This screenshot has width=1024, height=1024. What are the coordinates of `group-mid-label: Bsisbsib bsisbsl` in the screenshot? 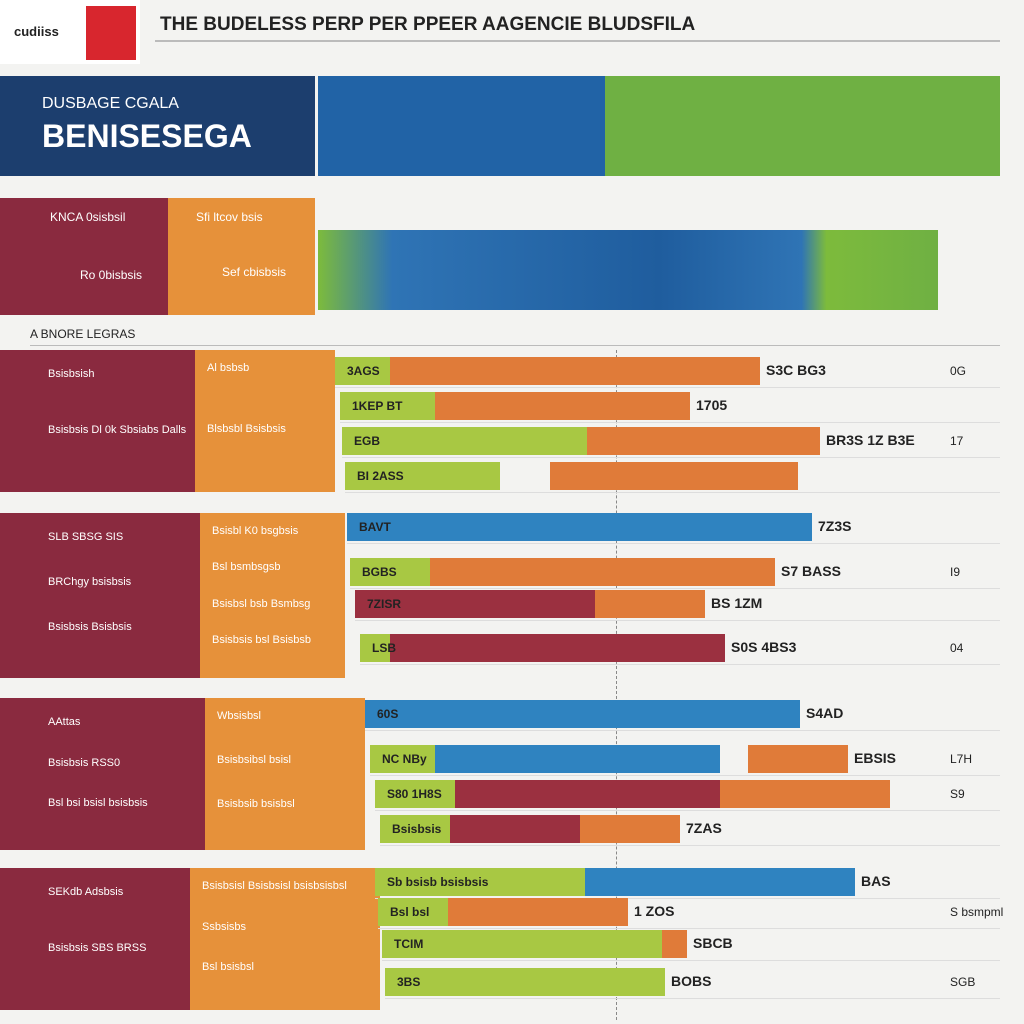 It's located at (256, 804).